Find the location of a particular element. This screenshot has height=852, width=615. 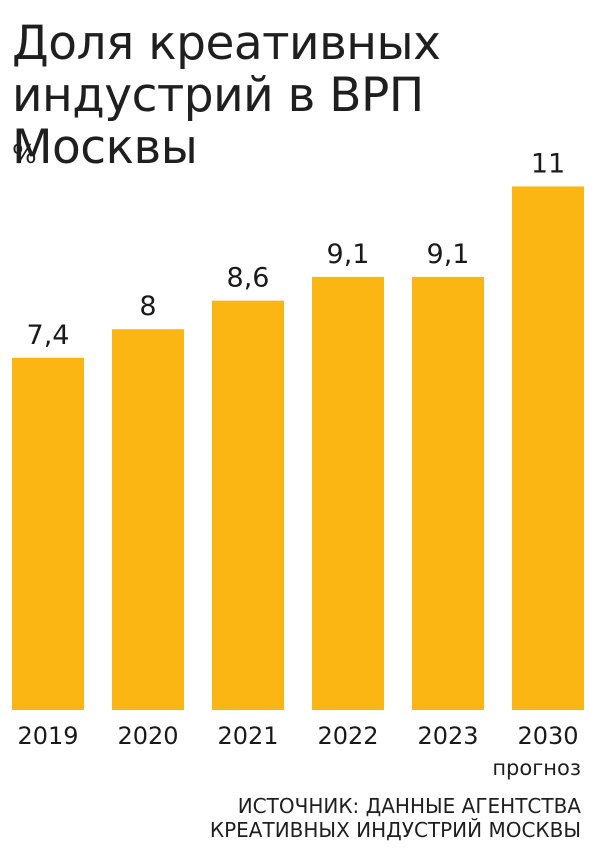

value-label-2020: 8 is located at coordinates (147, 306).